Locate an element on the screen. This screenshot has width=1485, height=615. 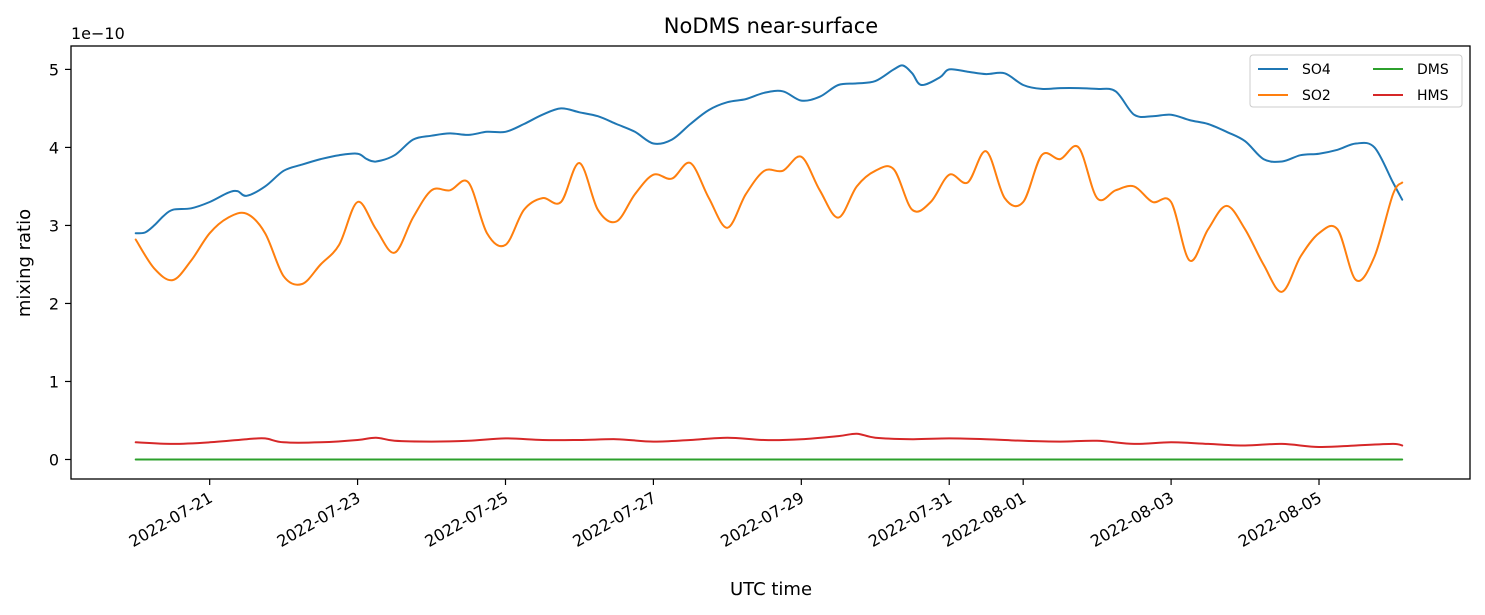
legend-label-so2: SO2 is located at coordinates (1316, 96).